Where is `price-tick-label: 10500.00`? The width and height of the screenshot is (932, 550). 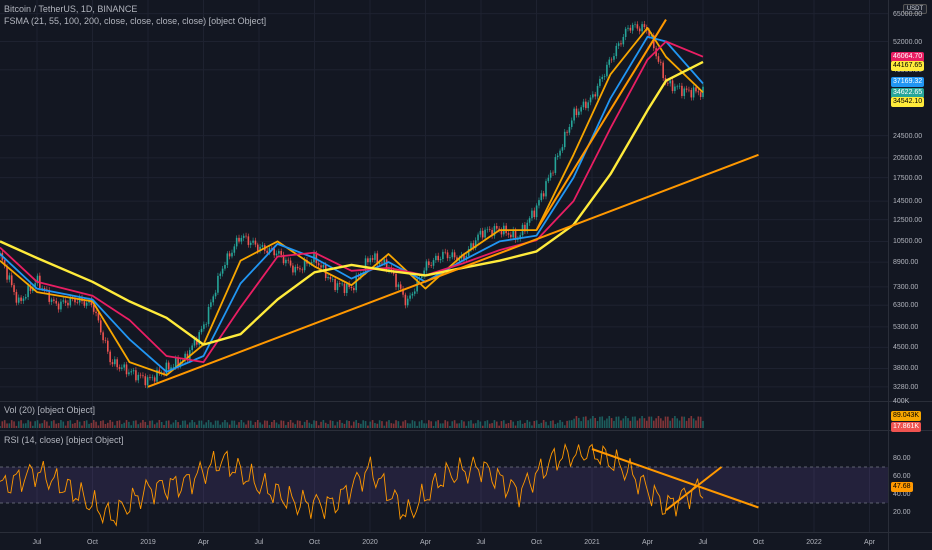
price-tick-label: 10500.00 is located at coordinates (908, 242).